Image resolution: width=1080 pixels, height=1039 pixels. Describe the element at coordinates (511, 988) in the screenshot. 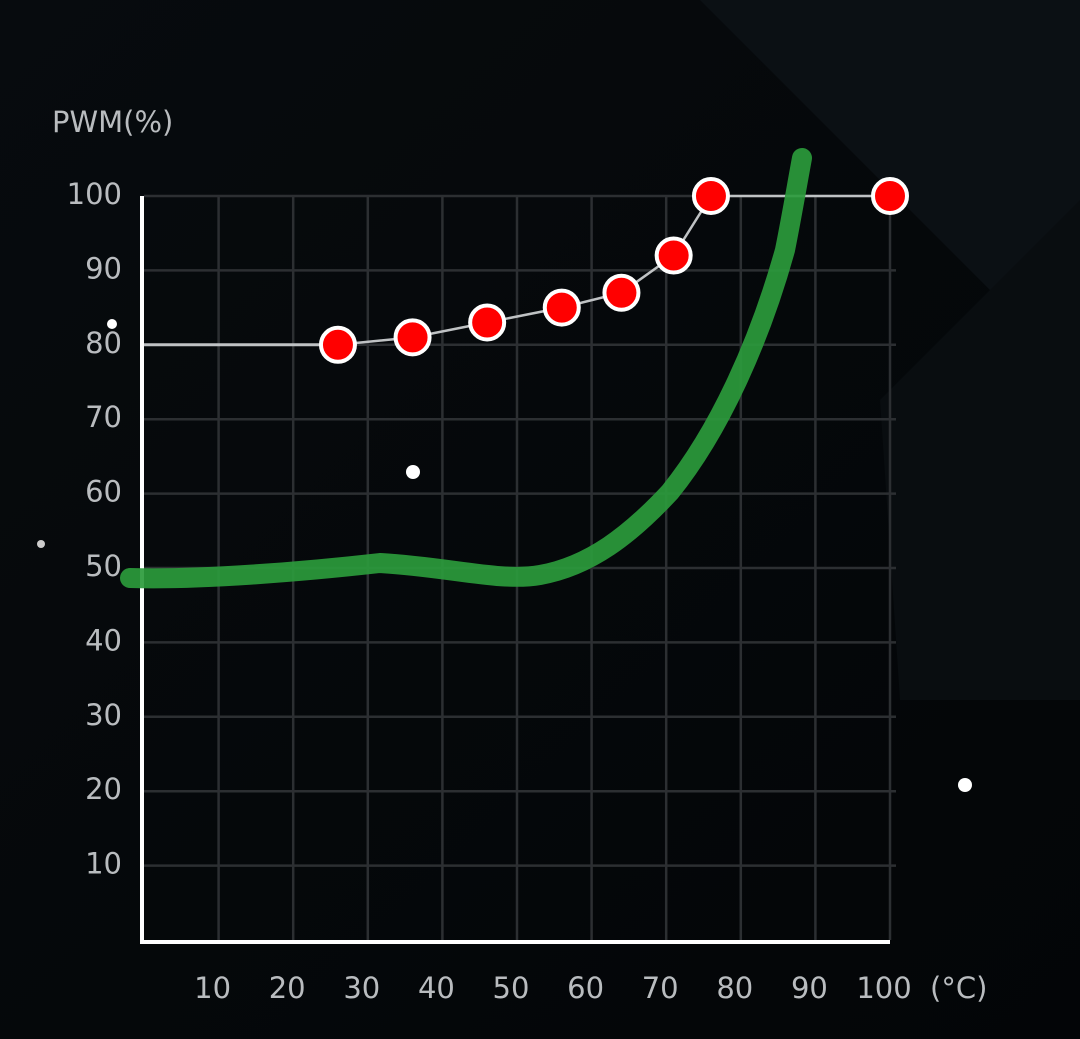

I see `x-tick-label: 50` at that location.